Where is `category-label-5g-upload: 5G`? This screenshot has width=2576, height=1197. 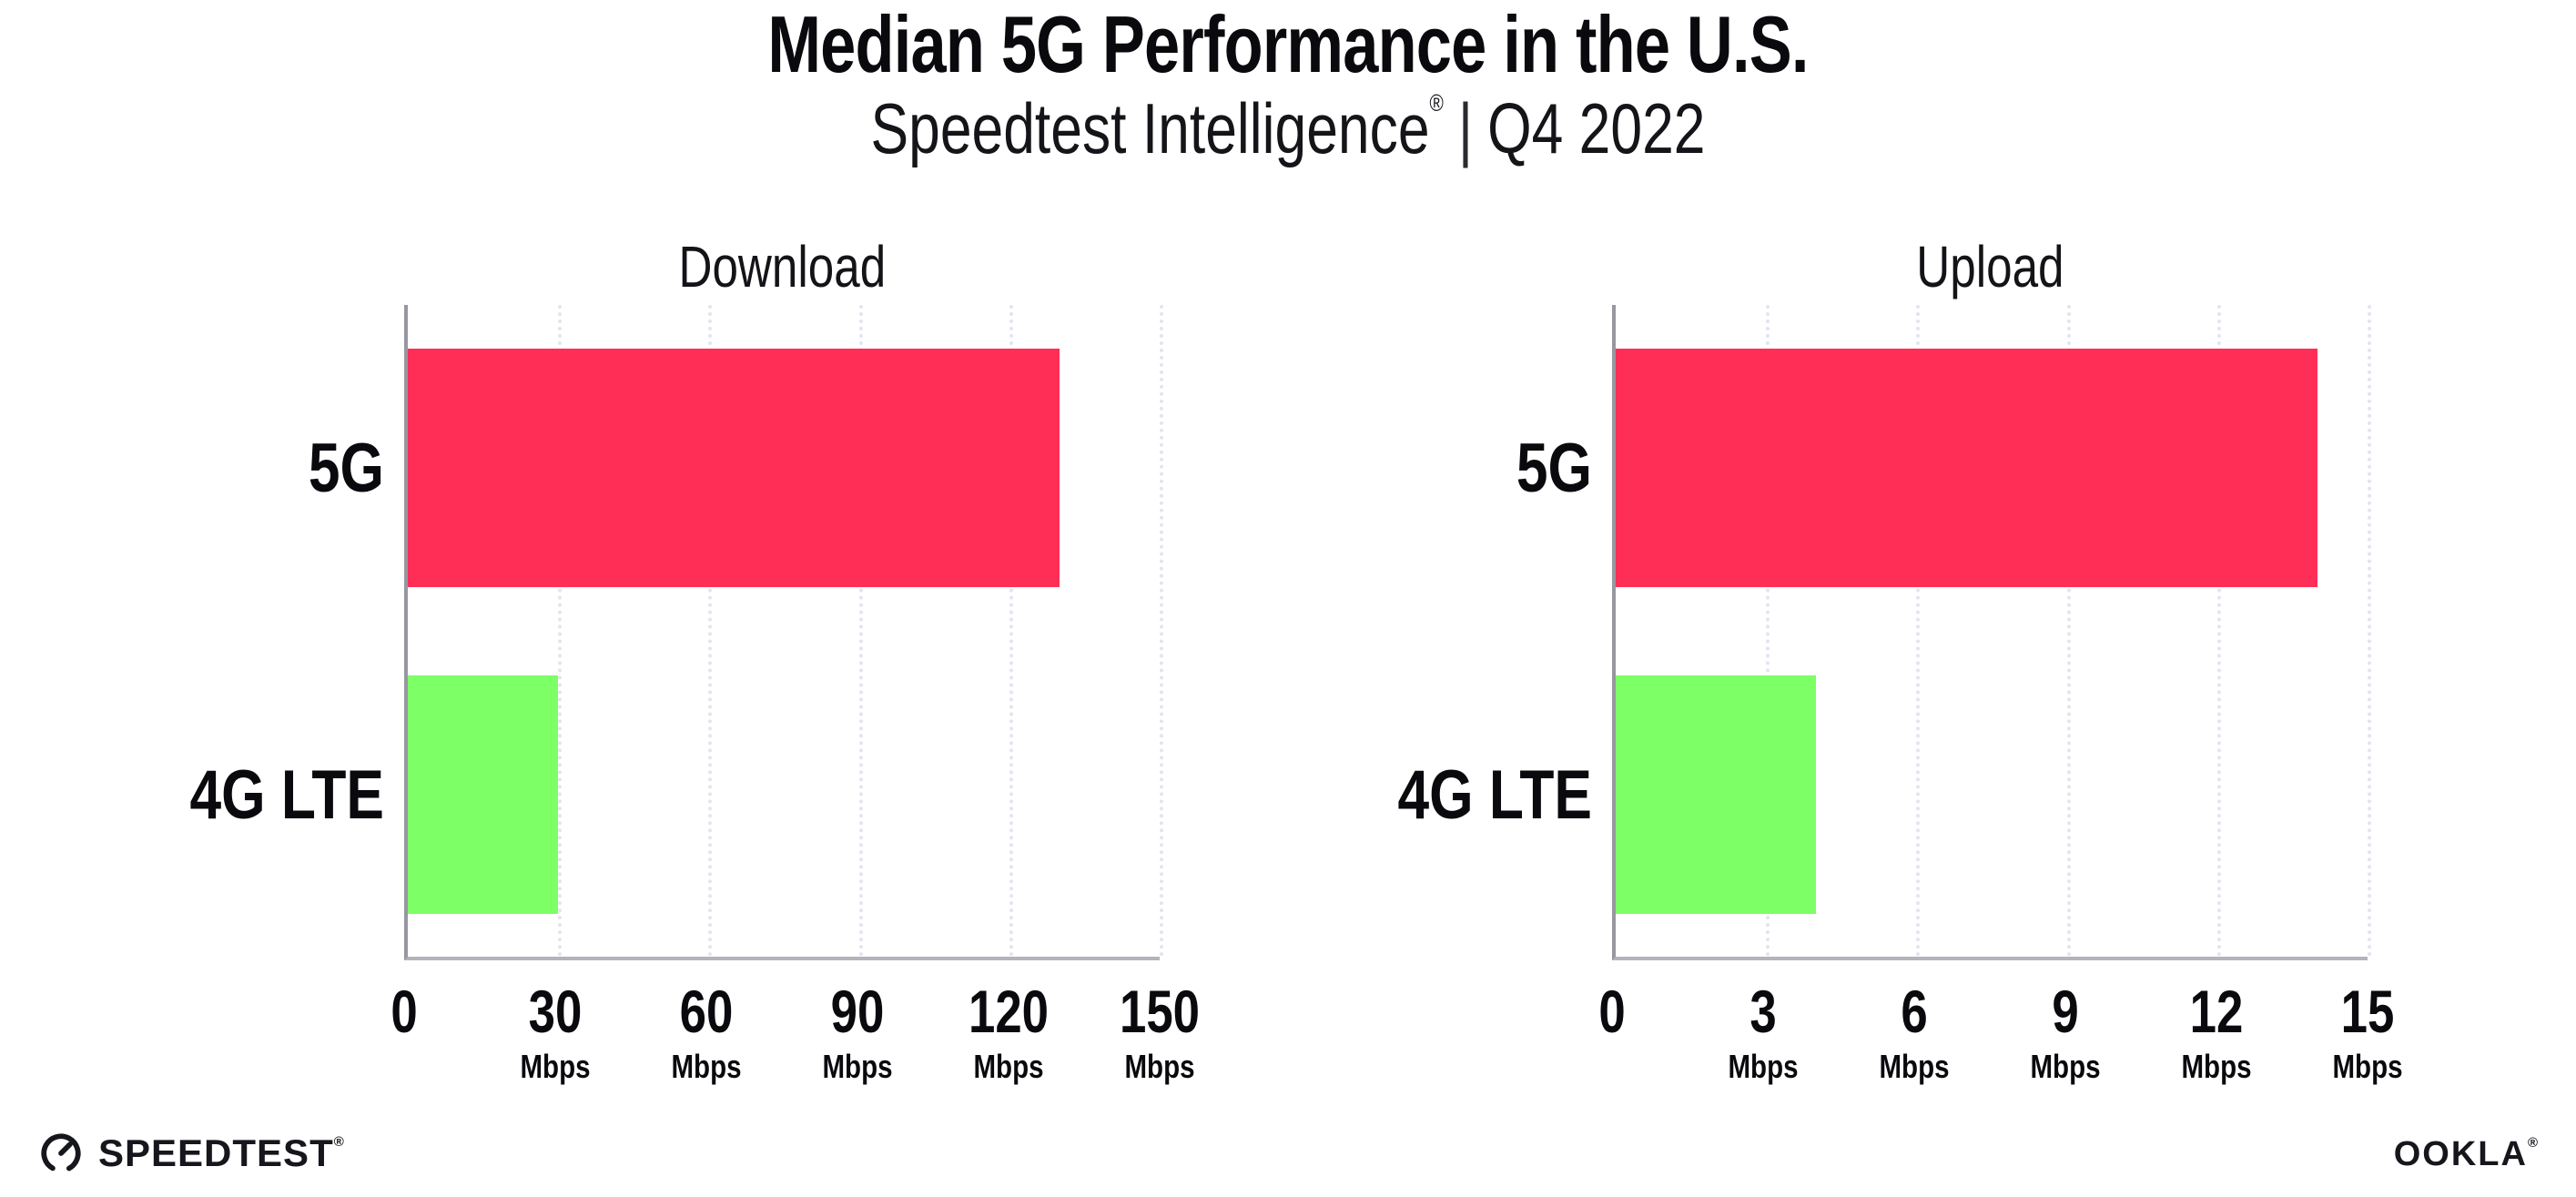 category-label-5g-upload: 5G is located at coordinates (1554, 468).